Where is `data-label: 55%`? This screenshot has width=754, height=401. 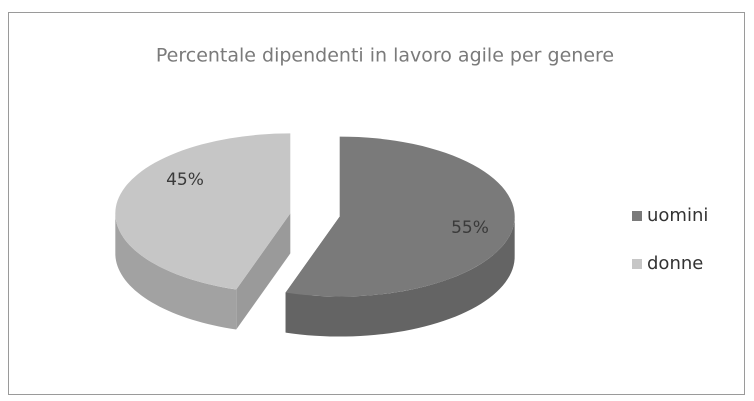
data-label: 55% is located at coordinates (470, 228).